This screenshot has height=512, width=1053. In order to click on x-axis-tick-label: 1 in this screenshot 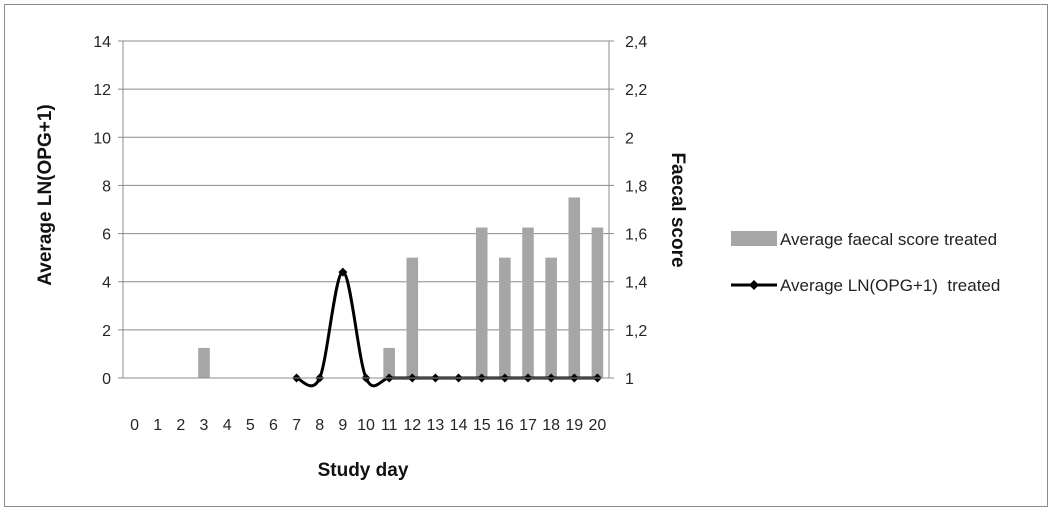, I will do `click(157, 425)`.